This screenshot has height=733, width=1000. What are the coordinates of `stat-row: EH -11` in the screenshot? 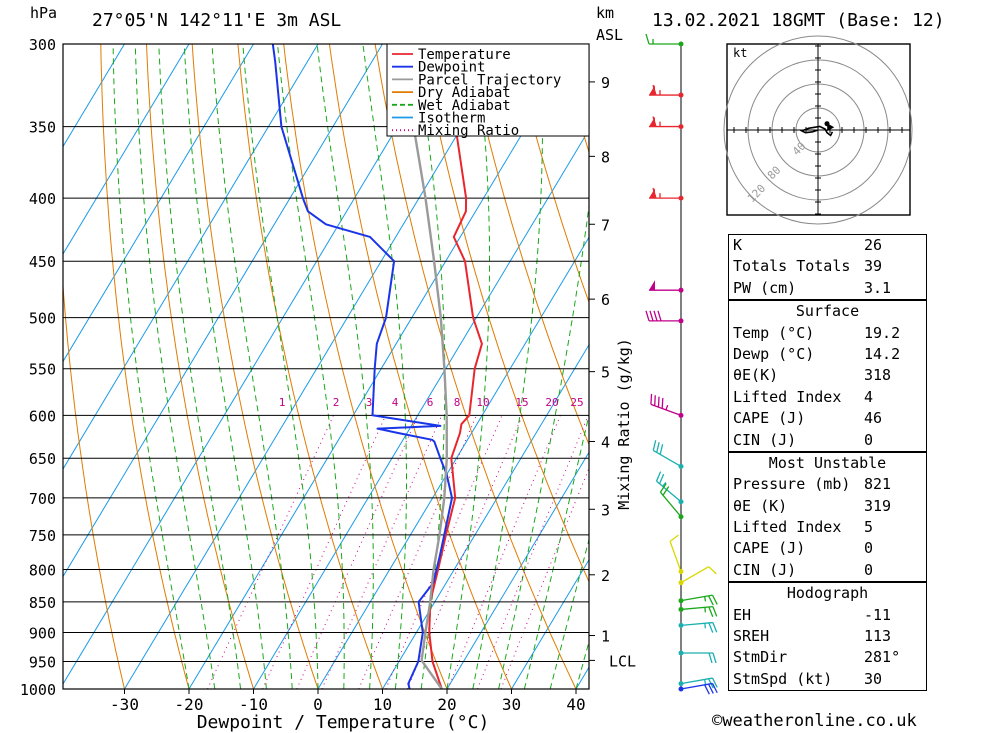 It's located at (827, 615).